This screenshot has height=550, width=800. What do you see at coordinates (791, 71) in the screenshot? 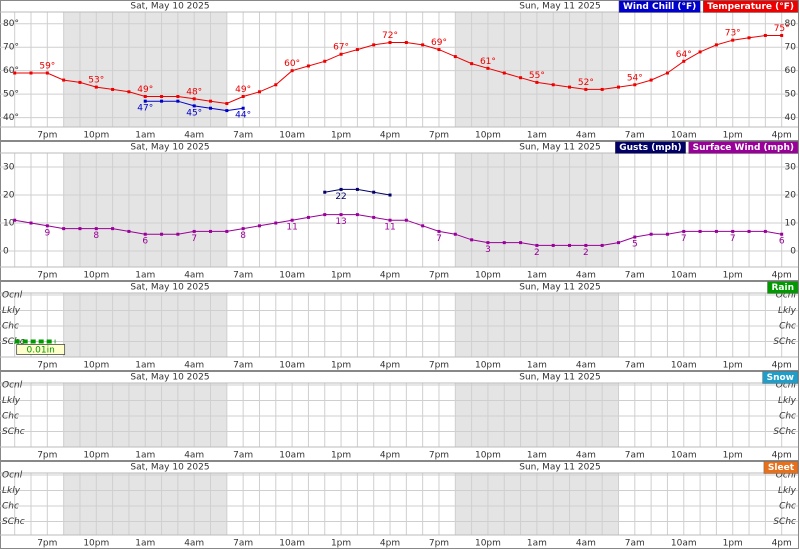
I see `y-tick-label-right: 60` at bounding box center [791, 71].